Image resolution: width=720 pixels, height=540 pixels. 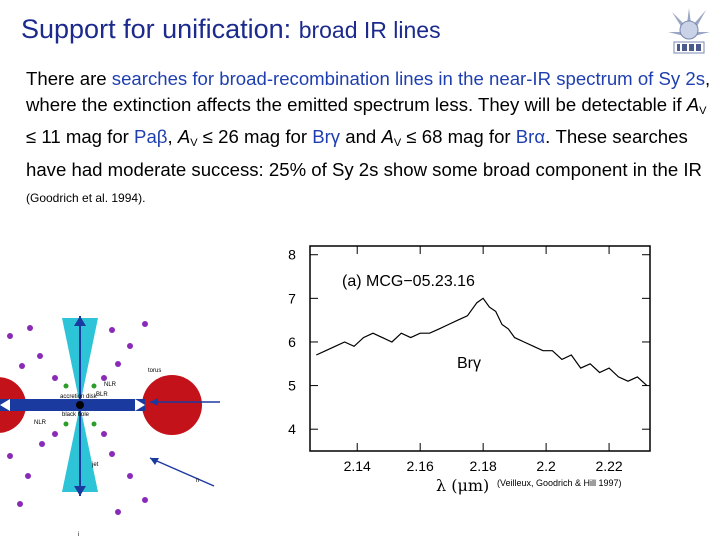 I want to click on institute-logo, so click(x=689, y=31).